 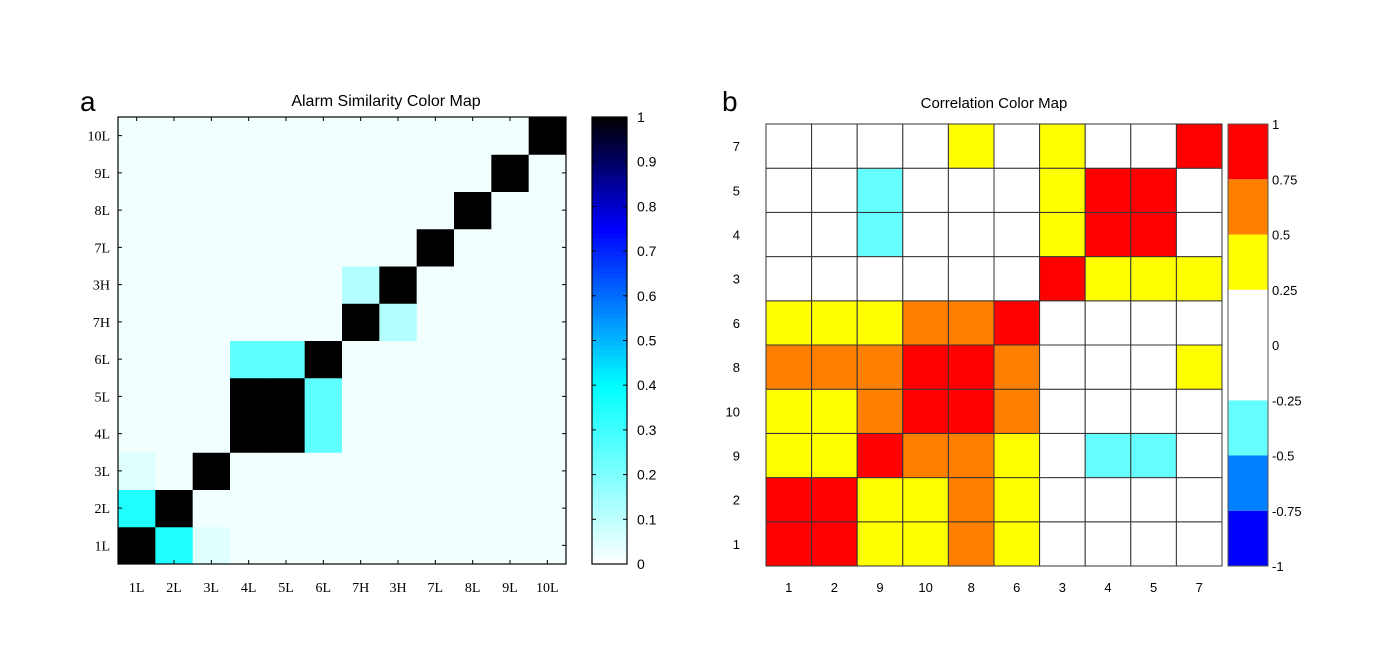 I want to click on y-tick-label: 1, so click(x=736, y=544).